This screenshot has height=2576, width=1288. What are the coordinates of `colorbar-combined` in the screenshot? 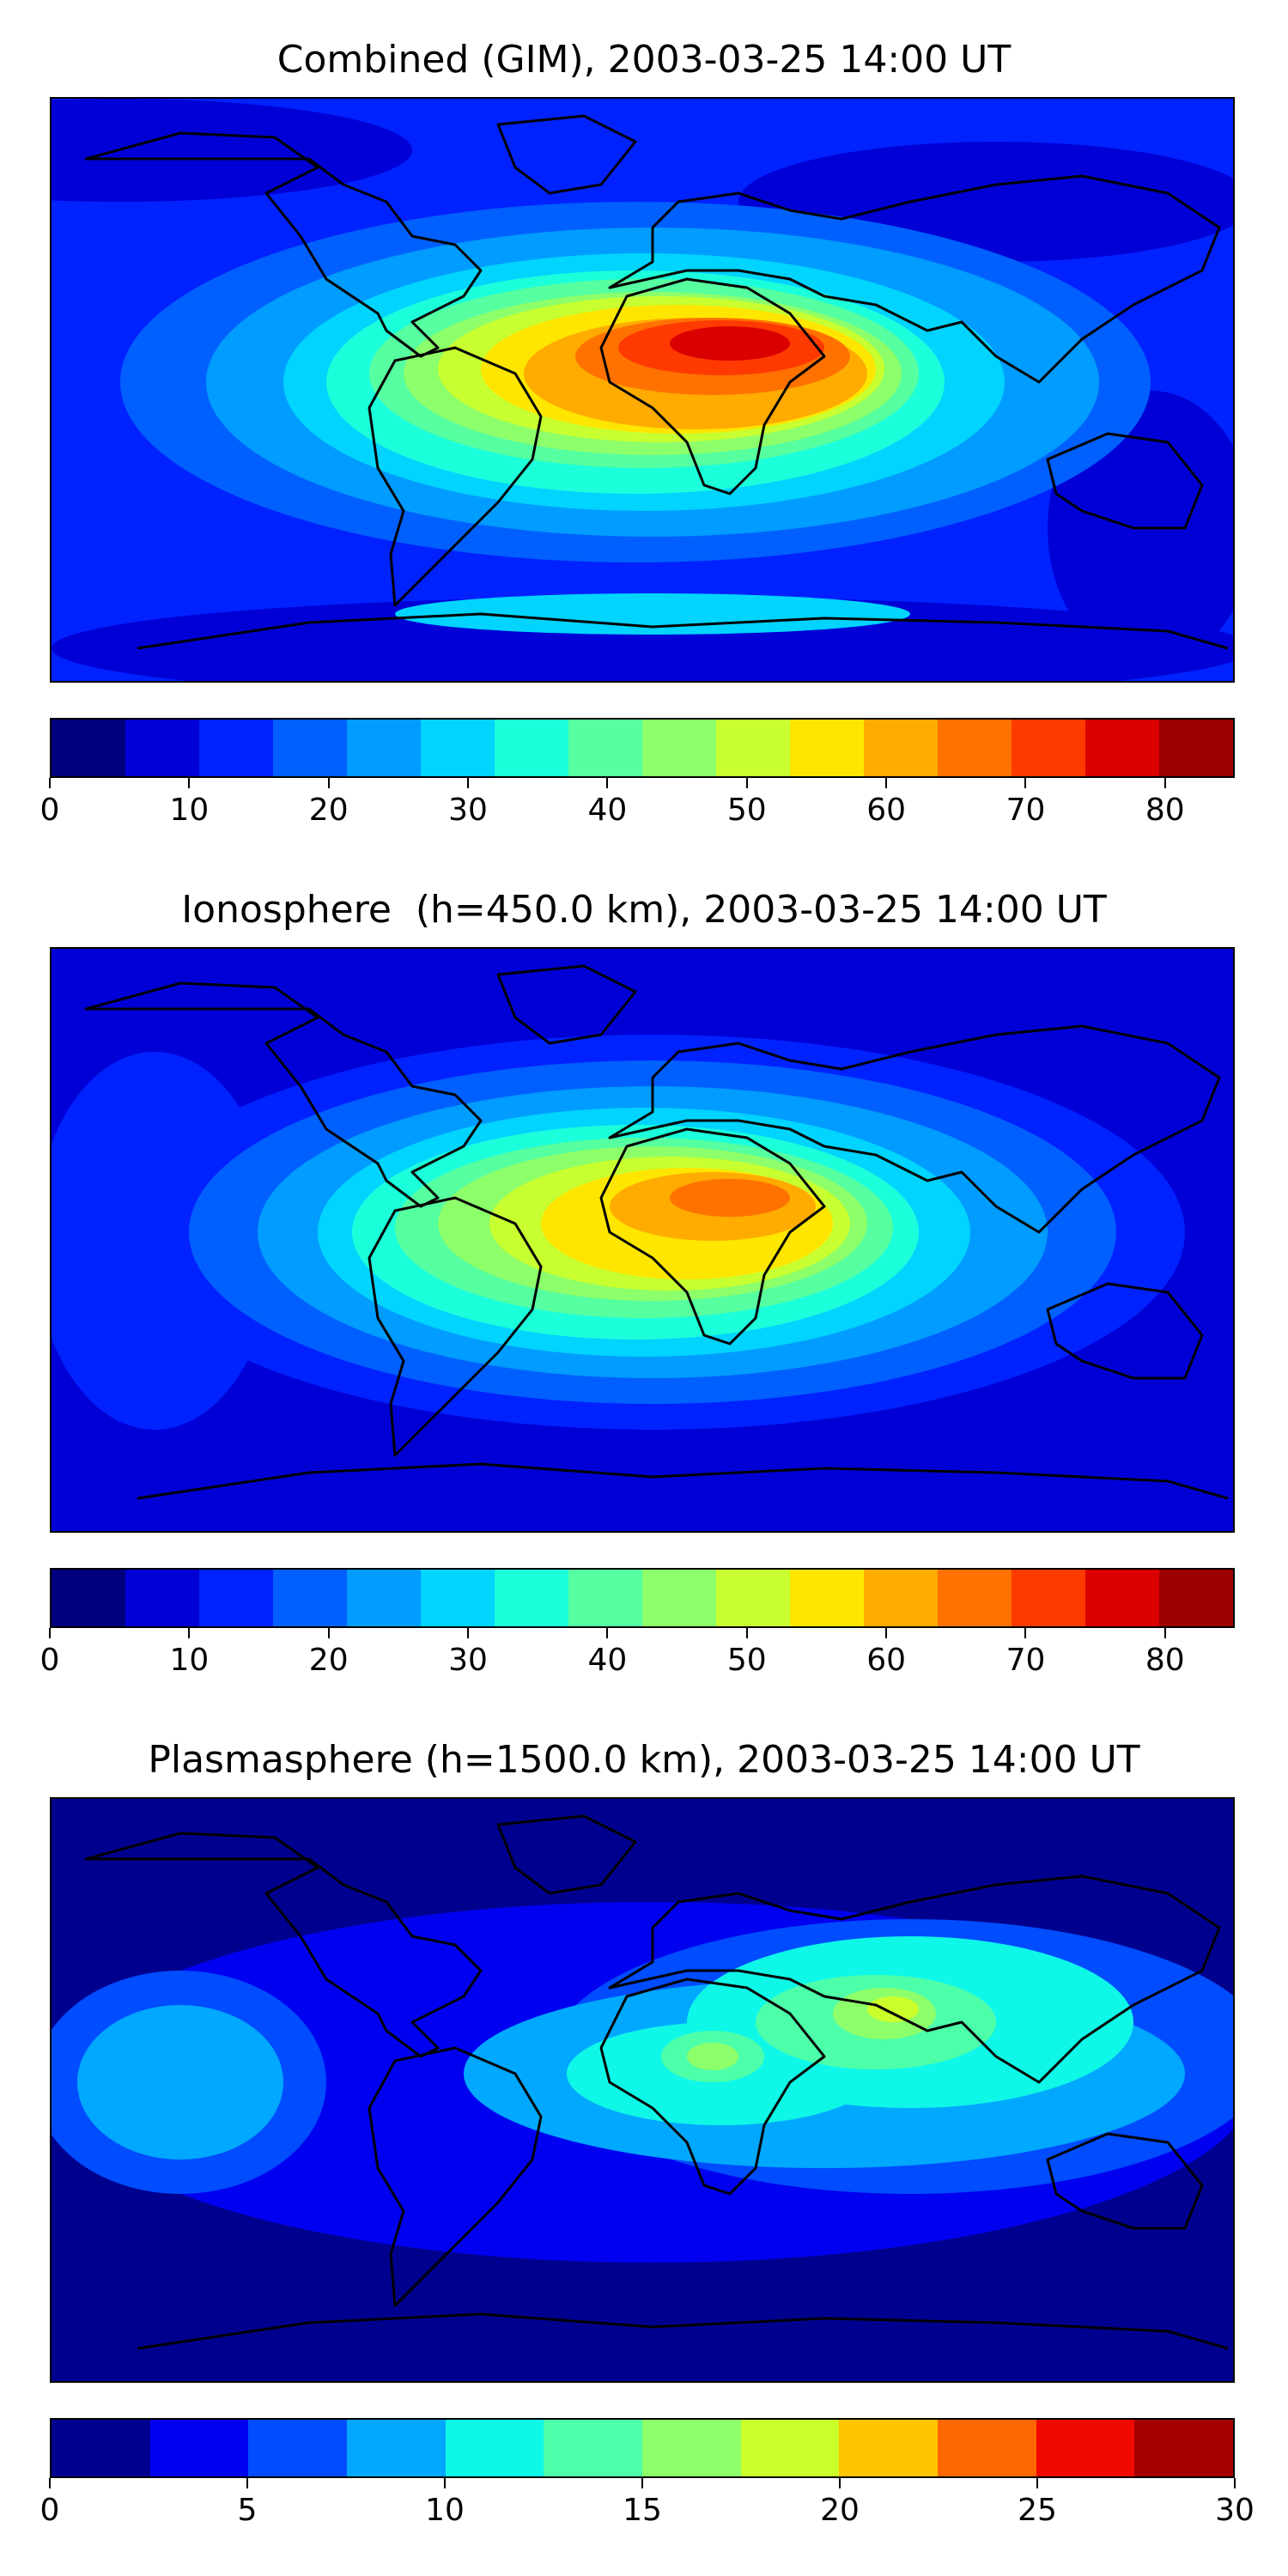 It's located at (642, 748).